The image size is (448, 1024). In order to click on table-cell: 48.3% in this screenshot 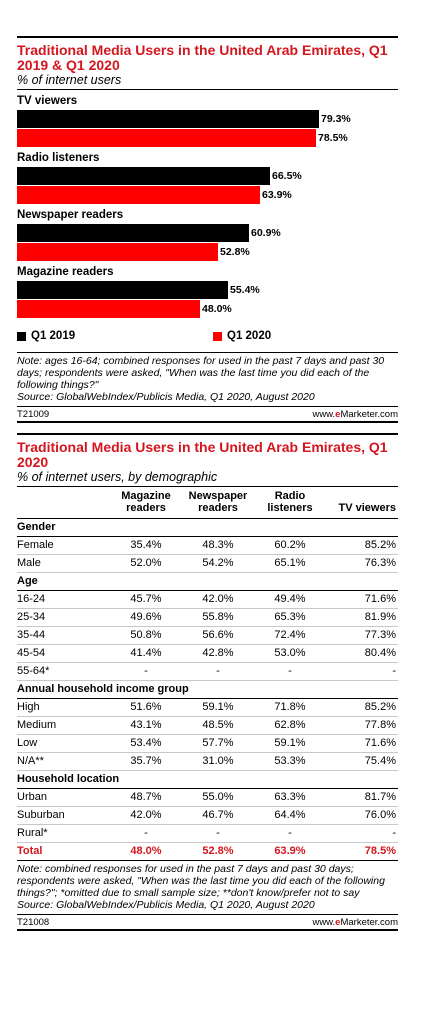, I will do `click(218, 545)`.